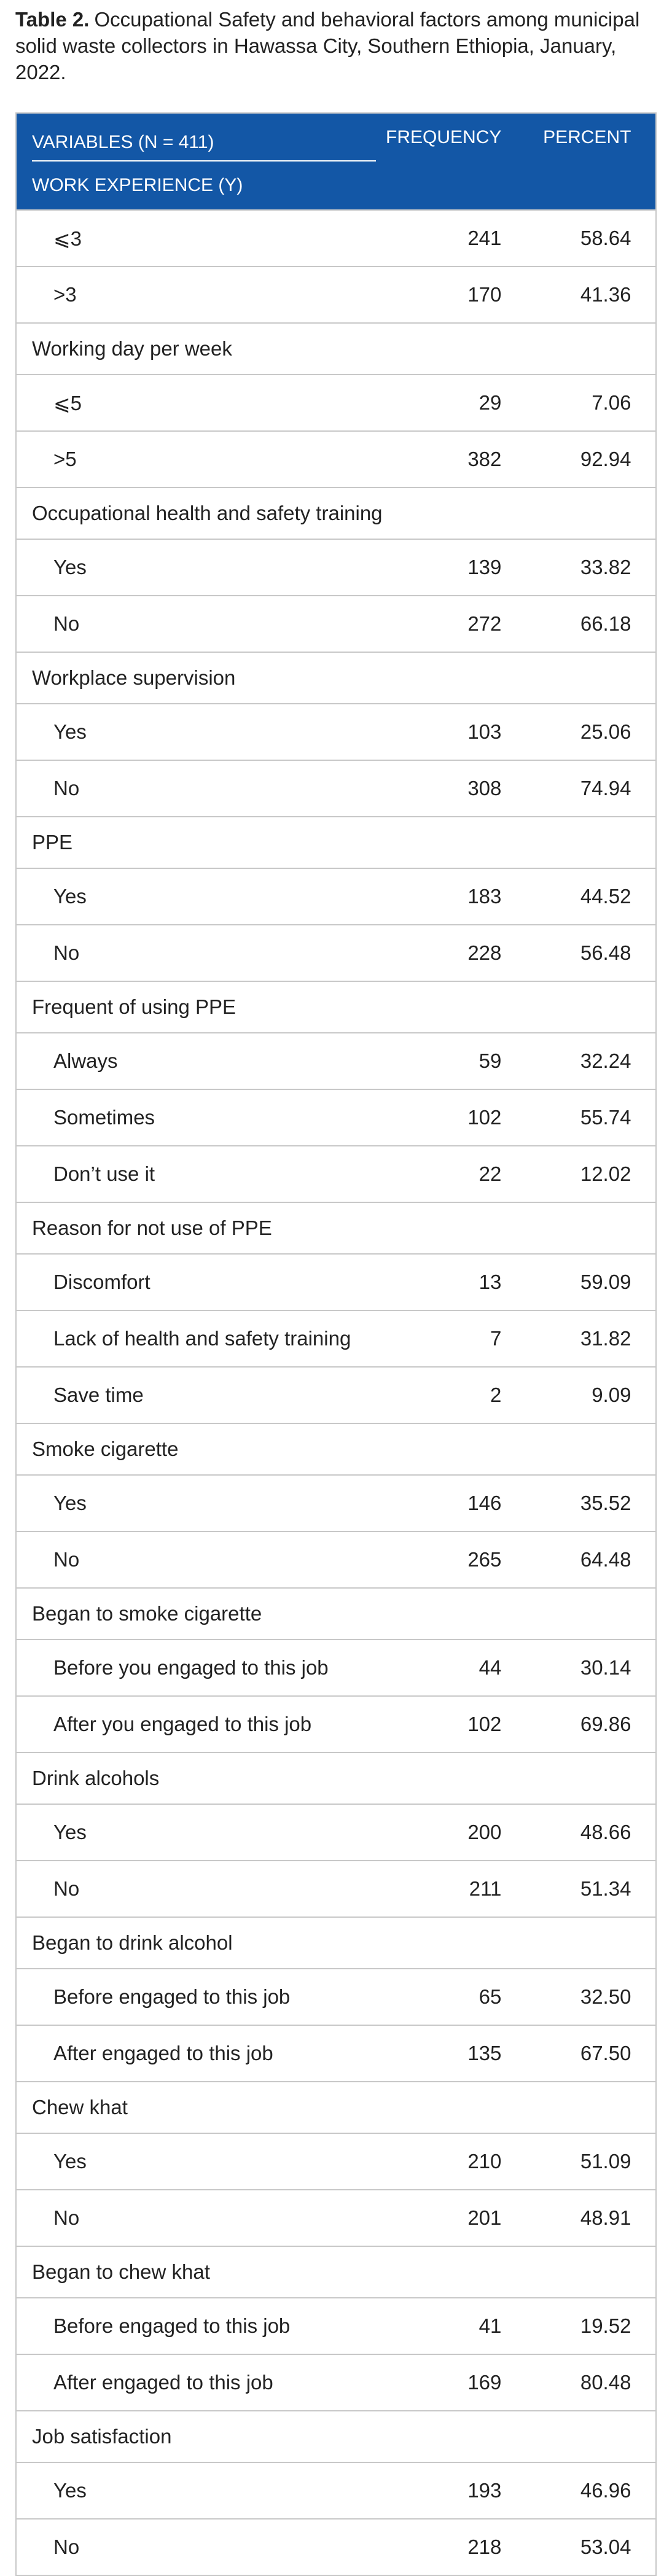 The width and height of the screenshot is (672, 2576). I want to click on frequency: 13, so click(444, 1281).